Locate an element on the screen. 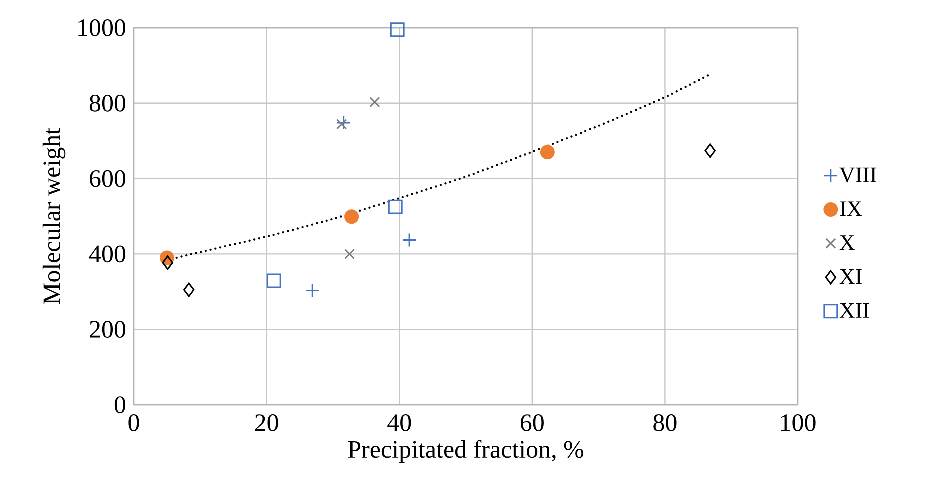  y-tick-label: 800 is located at coordinates (108, 103).